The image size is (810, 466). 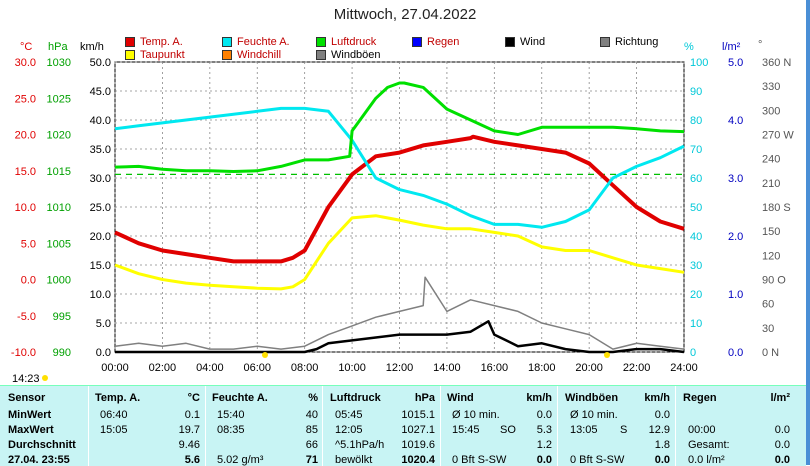 What do you see at coordinates (354, 42) in the screenshot?
I see `legend-label: Luftdruck` at bounding box center [354, 42].